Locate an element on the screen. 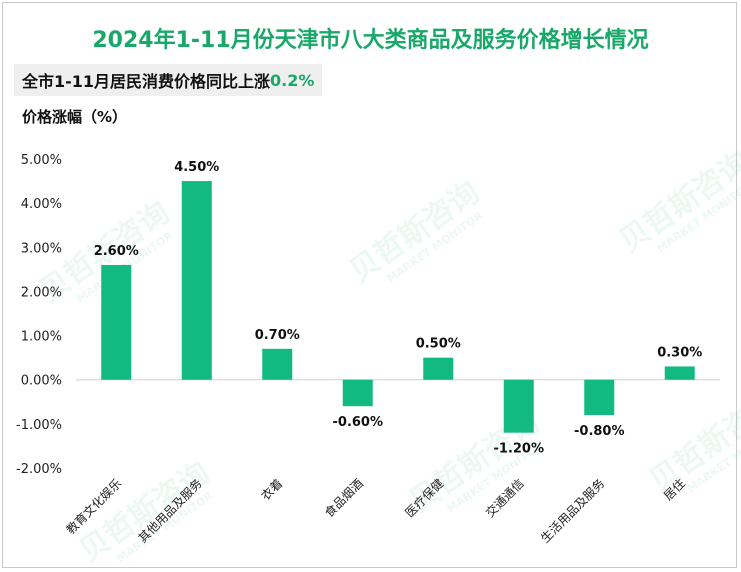 The height and width of the screenshot is (572, 741). subtitle-highlight-value: 0.2% is located at coordinates (292, 80).